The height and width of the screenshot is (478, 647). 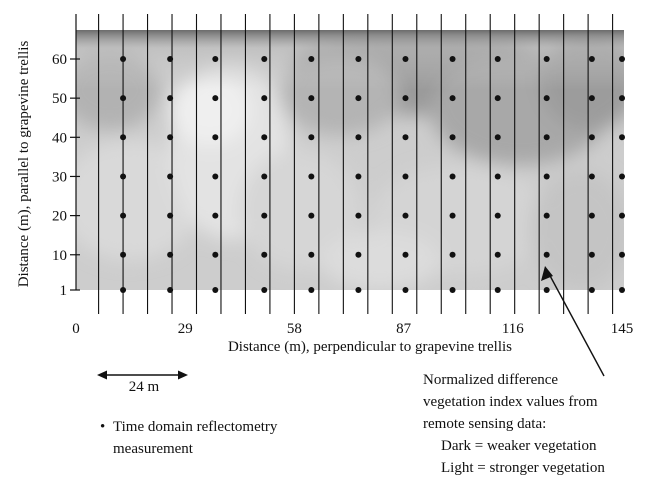 What do you see at coordinates (510, 402) in the screenshot?
I see `ndvi-line-2: vegetation index values from` at bounding box center [510, 402].